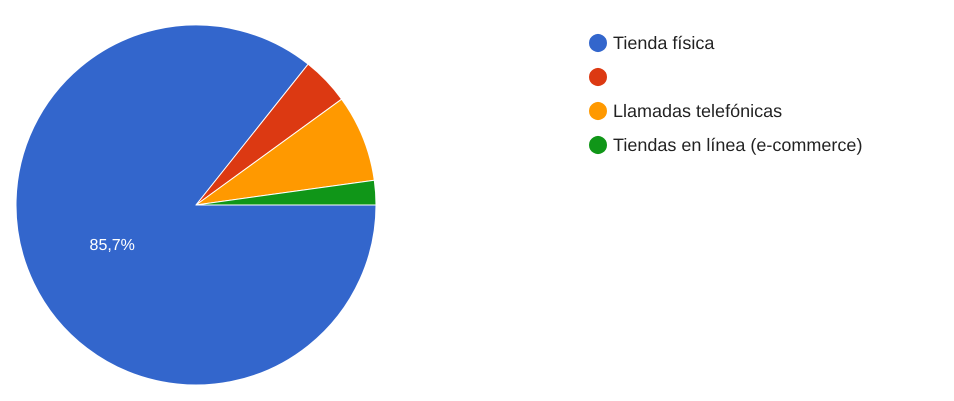 The height and width of the screenshot is (401, 954). What do you see at coordinates (664, 43) in the screenshot?
I see `legend-label: Tienda física` at bounding box center [664, 43].